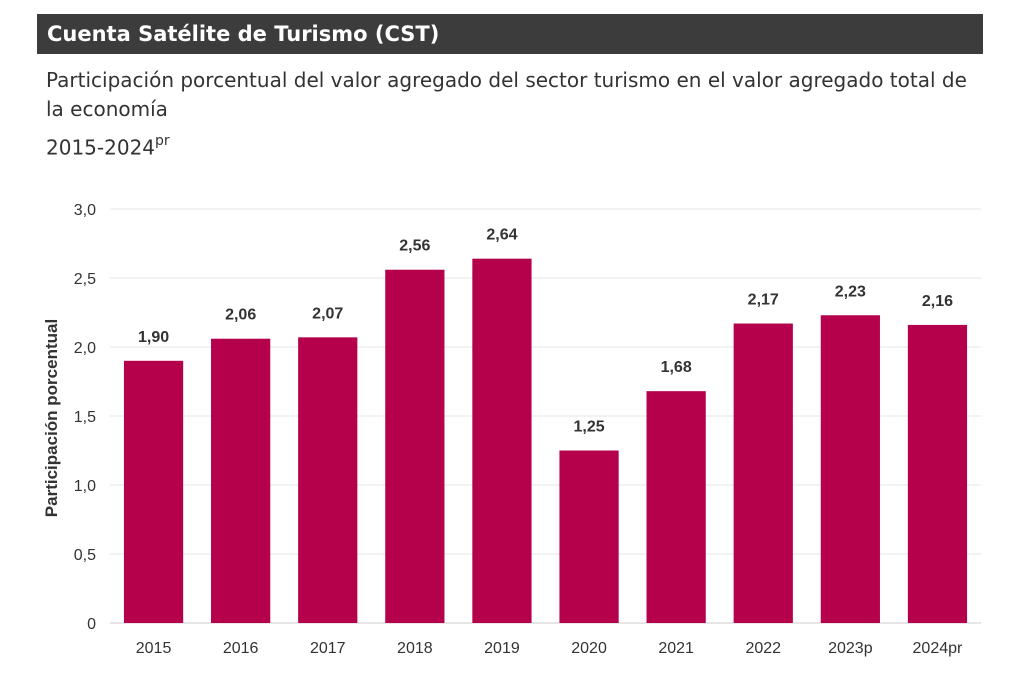 This screenshot has height=690, width=1024. Describe the element at coordinates (676, 367) in the screenshot. I see `data-label: 1,68` at that location.